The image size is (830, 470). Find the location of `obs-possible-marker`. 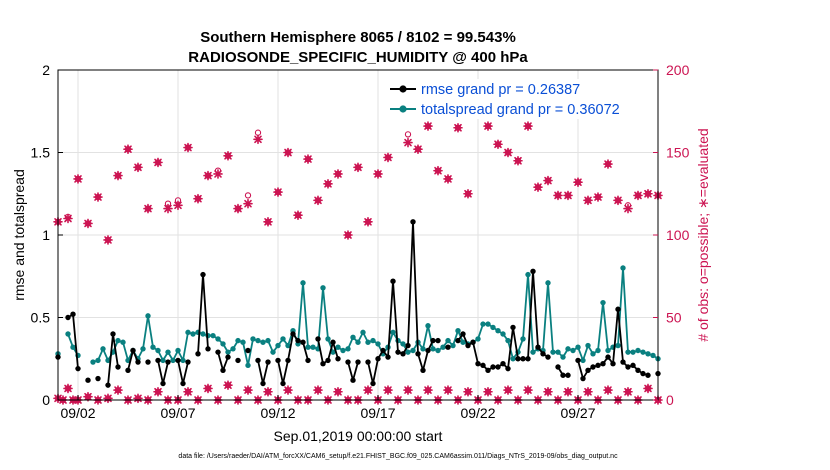

obs-possible-marker is located at coordinates (248, 195).